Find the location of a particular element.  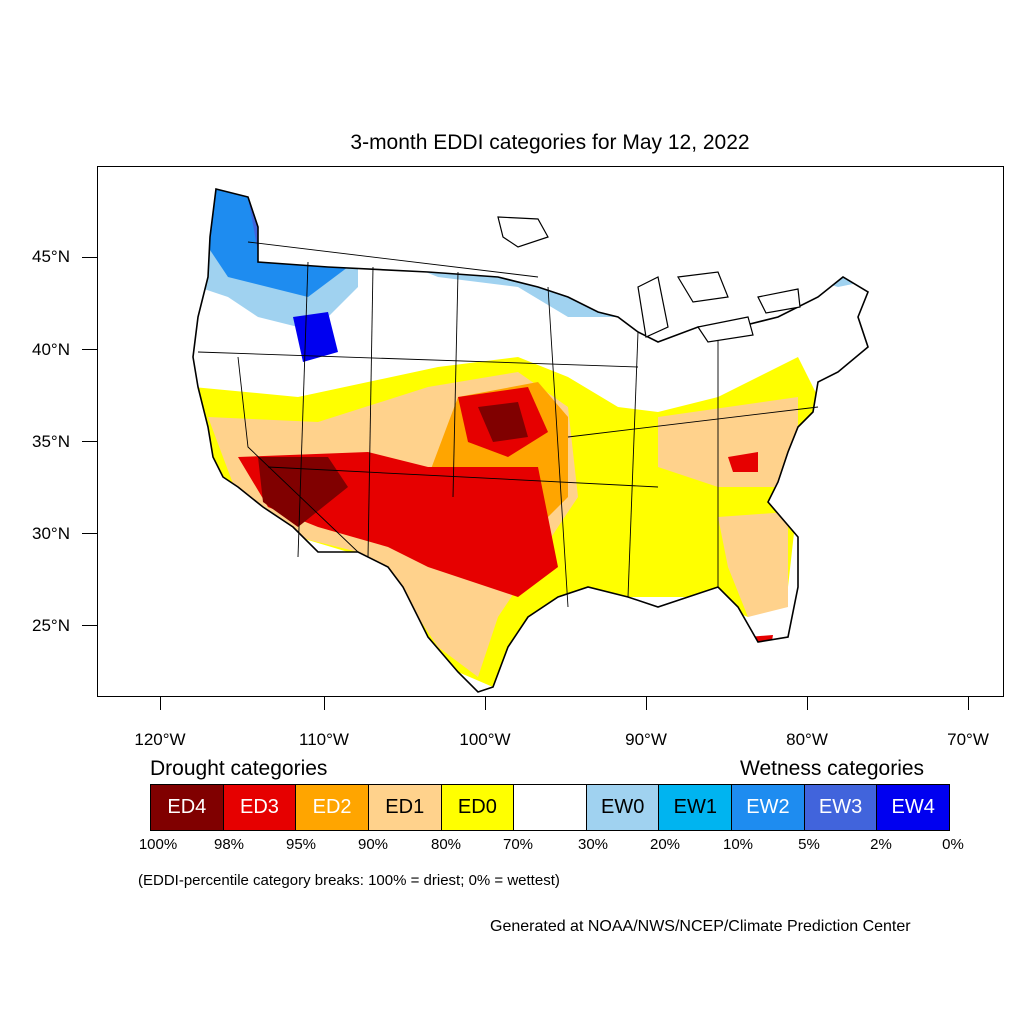

lon-label-70w: 70°W is located at coordinates (968, 739).